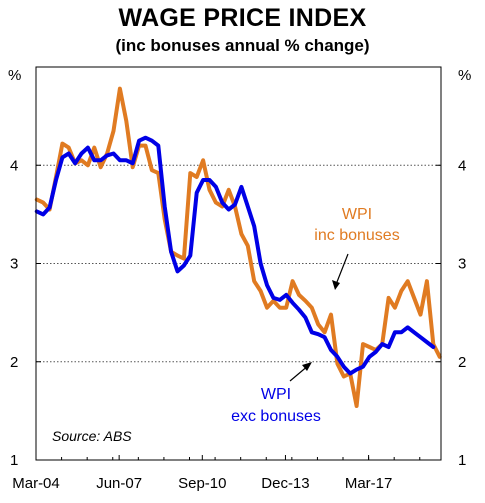 The width and height of the screenshot is (485, 503). Describe the element at coordinates (462, 460) in the screenshot. I see `y-tick-label-right: 1` at that location.